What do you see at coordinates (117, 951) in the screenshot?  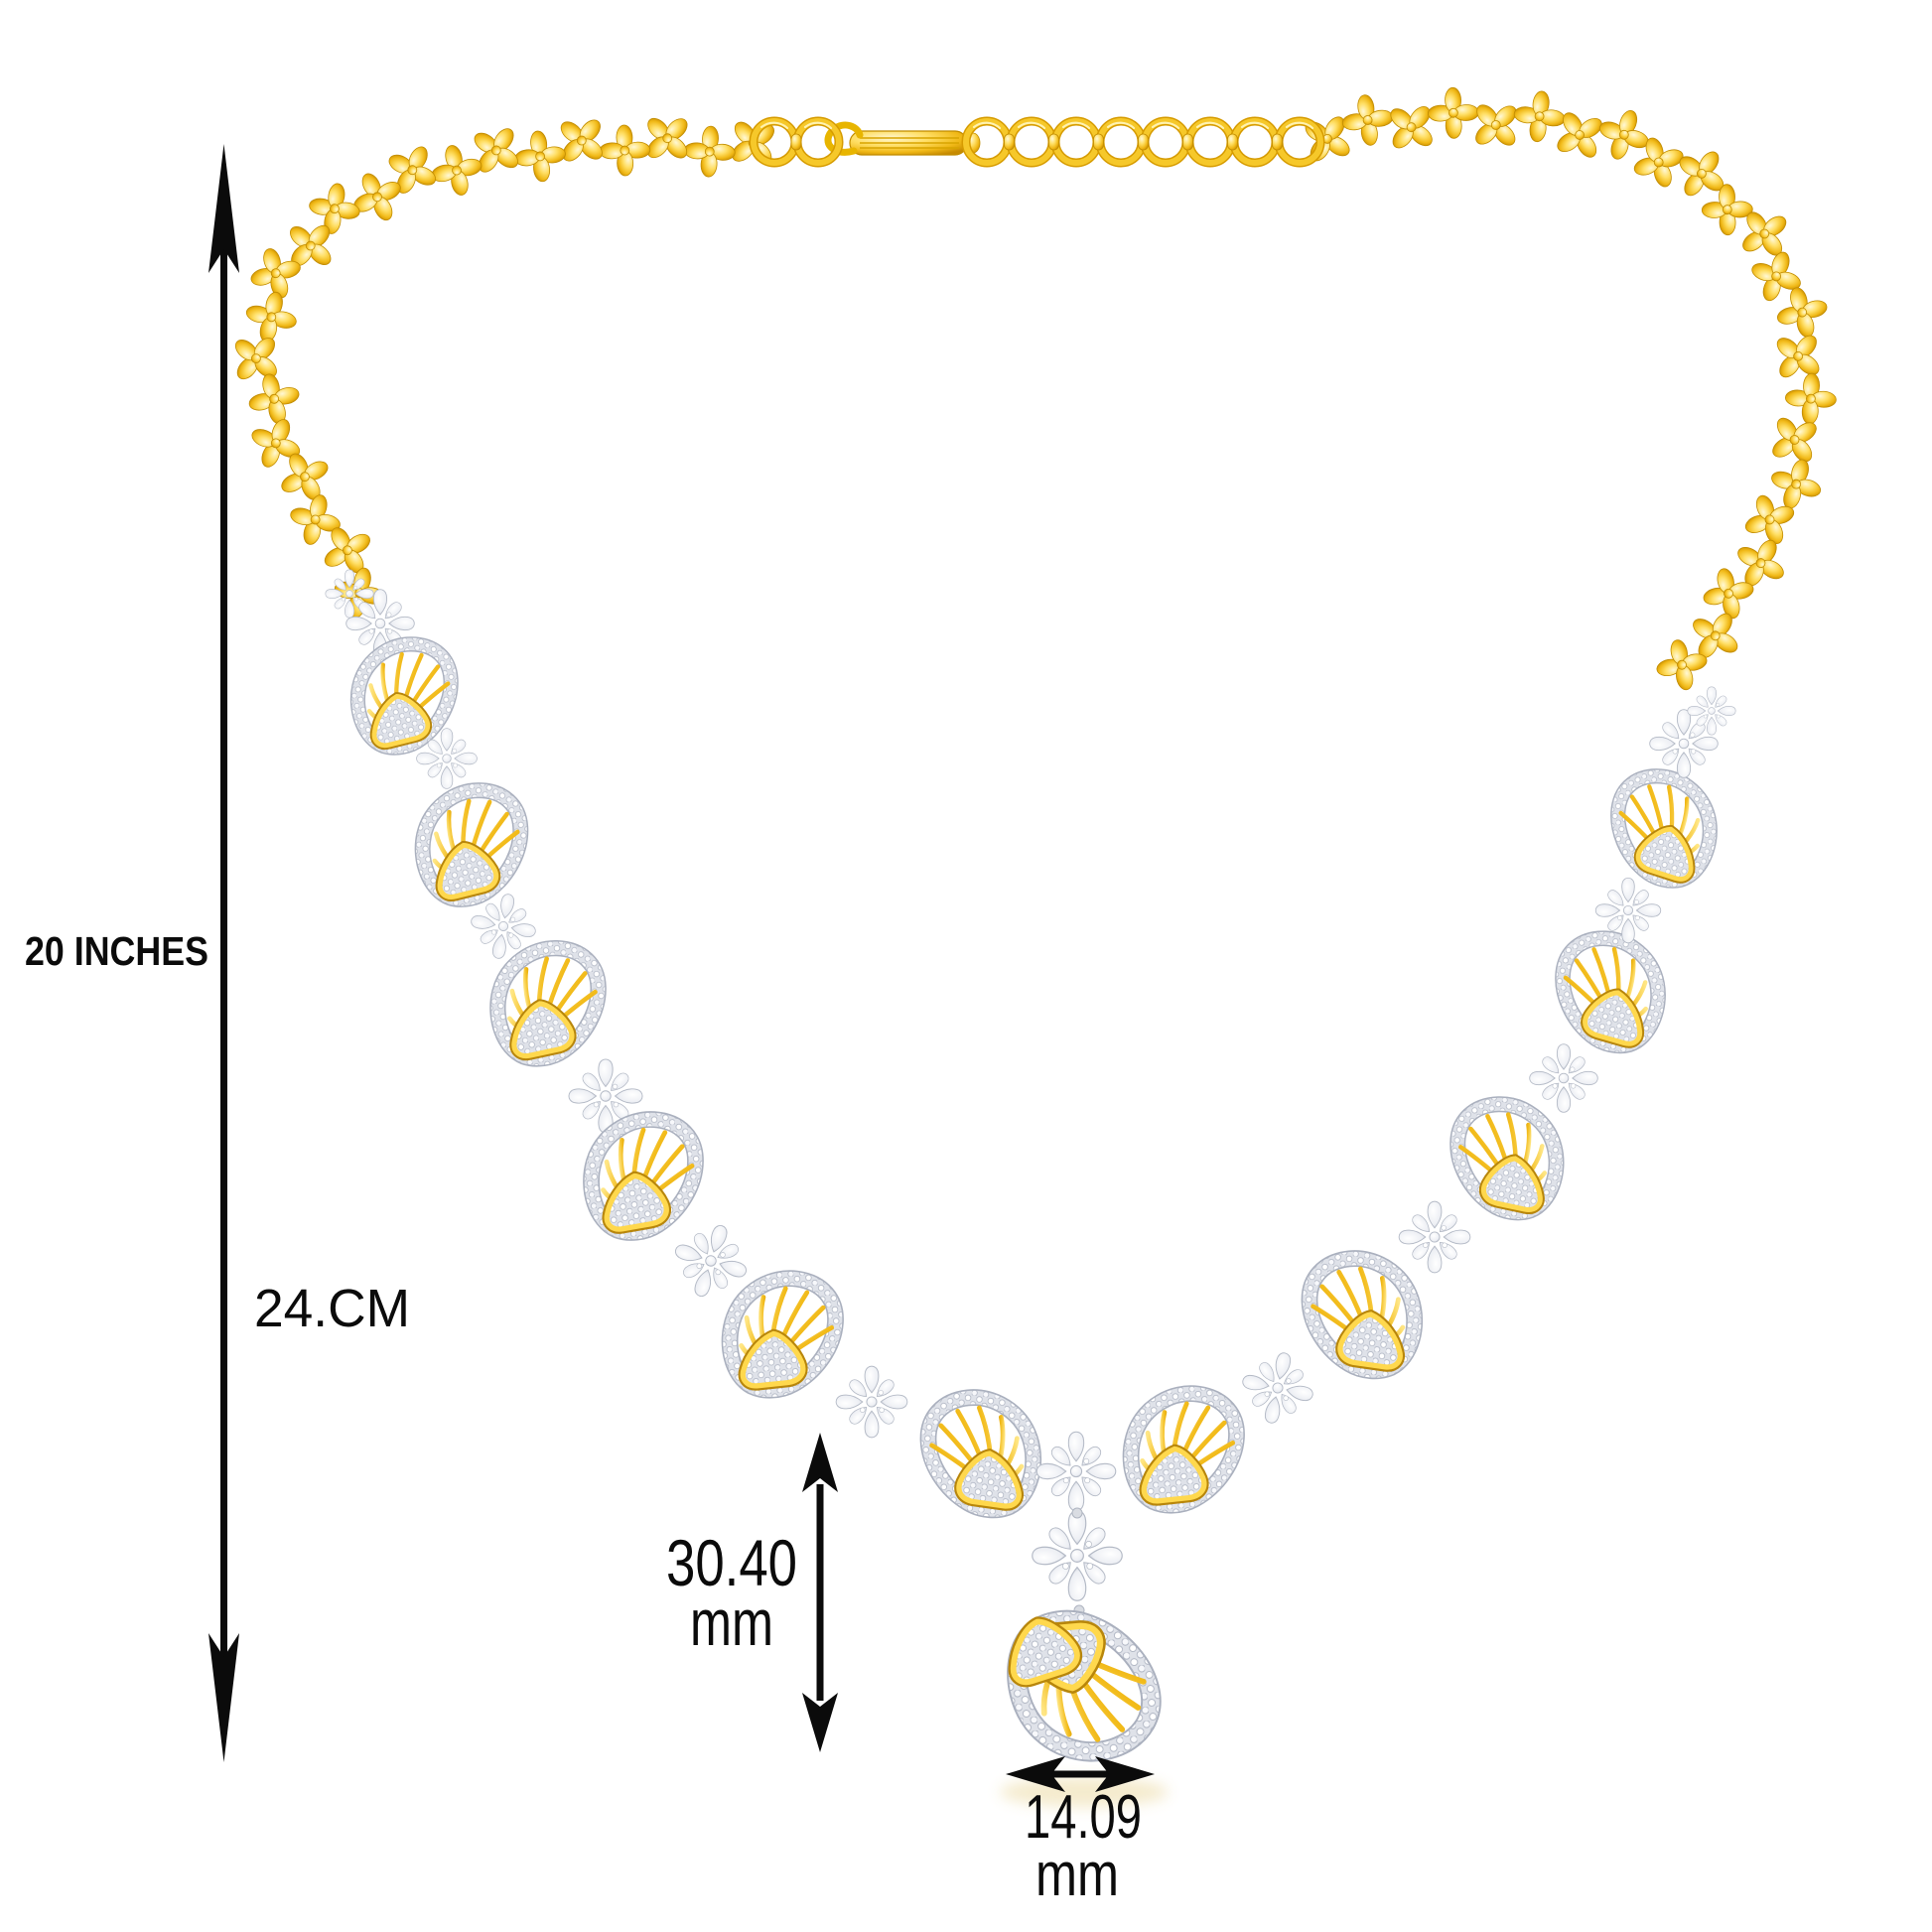 I see `chain-length-label: 20 INCHES` at bounding box center [117, 951].